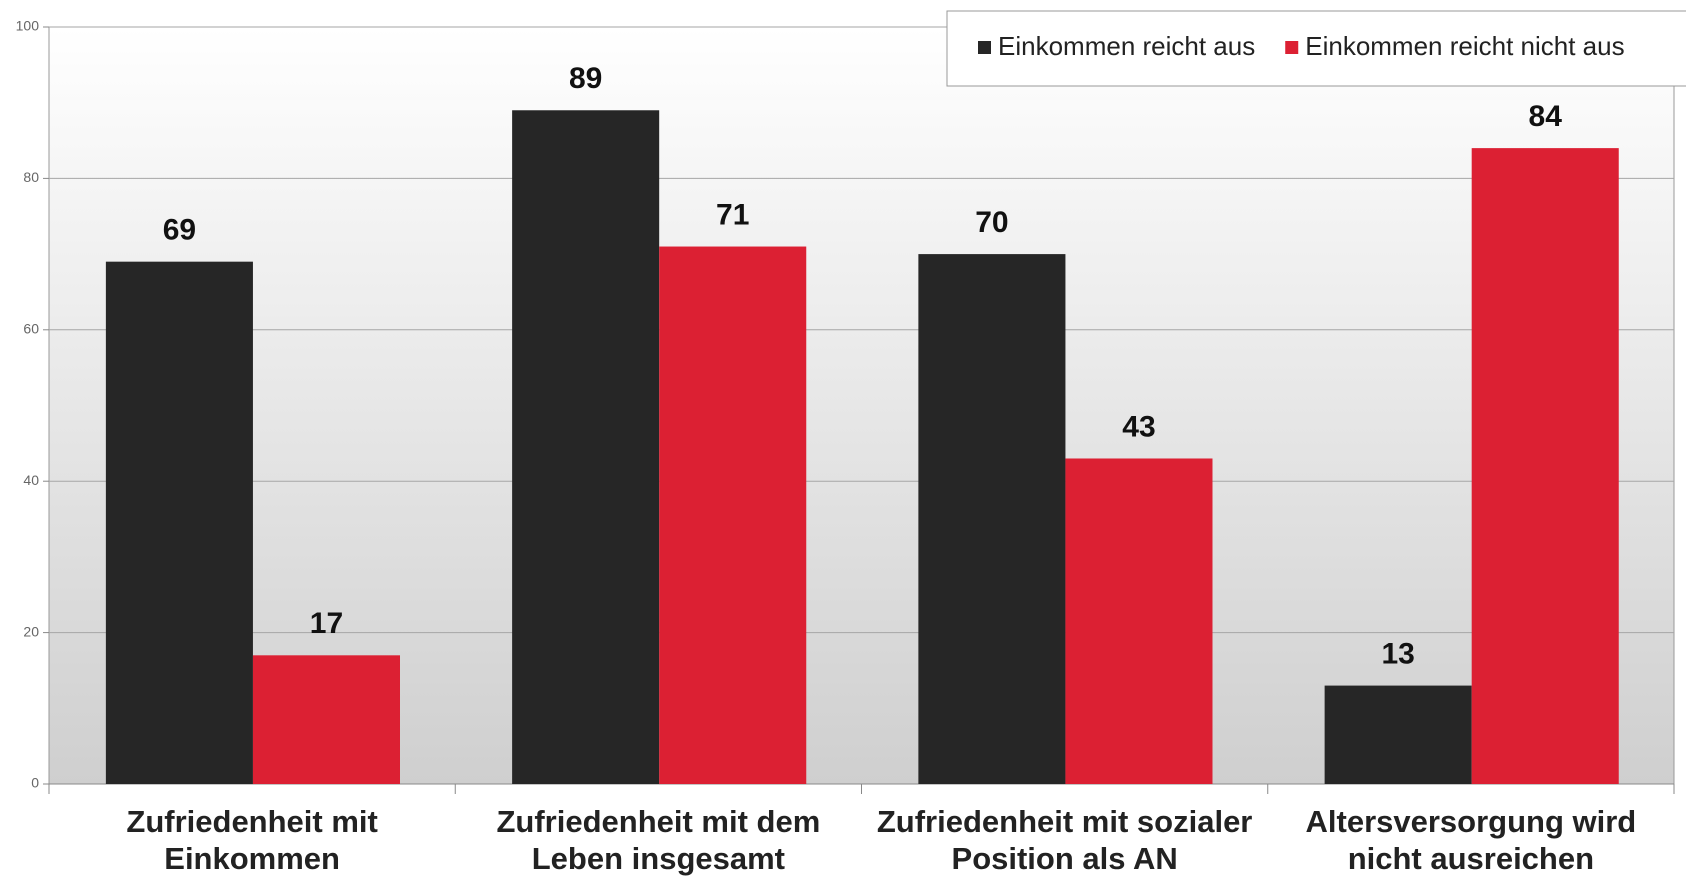 The image size is (1686, 876). I want to click on data-label: 84, so click(1546, 116).